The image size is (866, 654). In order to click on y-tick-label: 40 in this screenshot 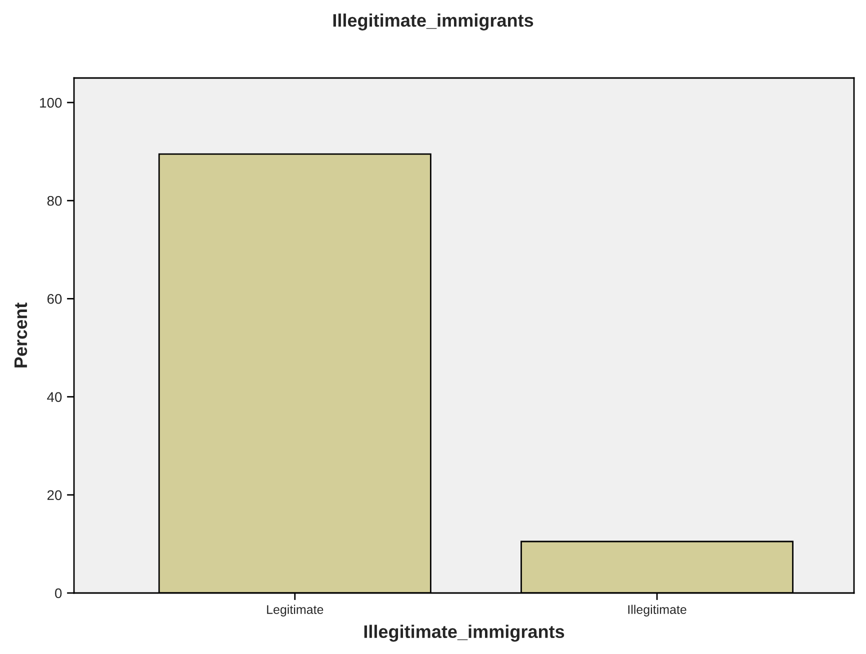, I will do `click(54, 397)`.